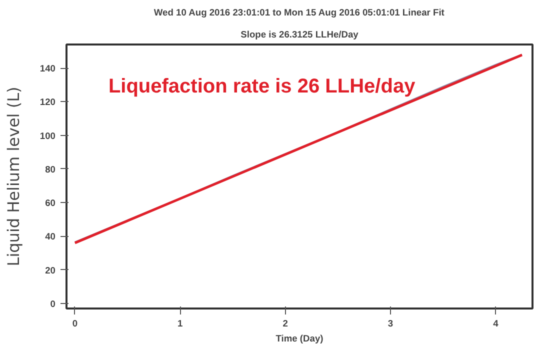 Image resolution: width=540 pixels, height=346 pixels. Describe the element at coordinates (50, 203) in the screenshot. I see `y-tick-label: 60` at that location.